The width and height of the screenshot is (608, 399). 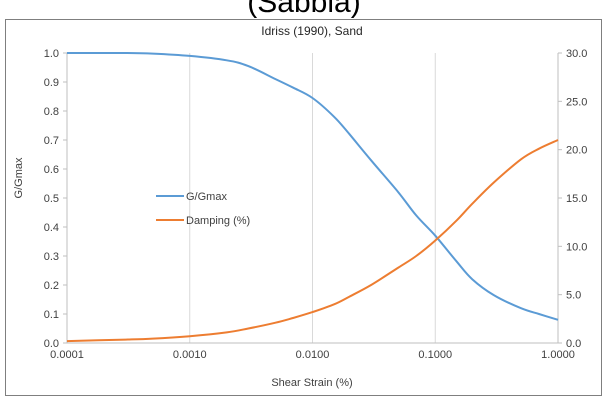 What do you see at coordinates (558, 355) in the screenshot?
I see `x-tick-label: 1.0000` at bounding box center [558, 355].